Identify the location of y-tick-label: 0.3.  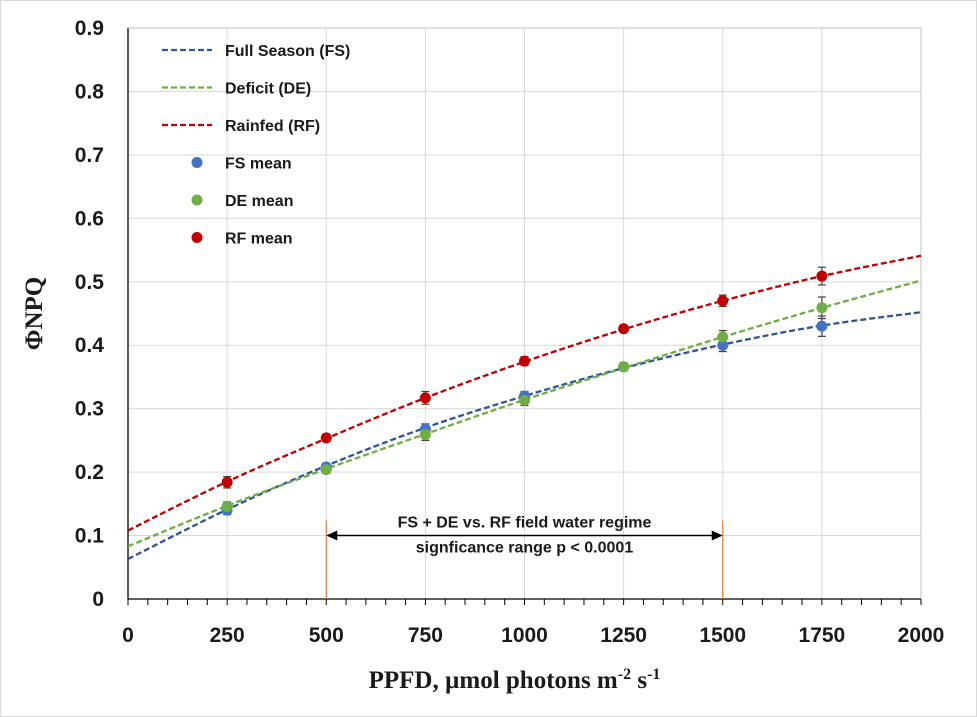
(89, 409).